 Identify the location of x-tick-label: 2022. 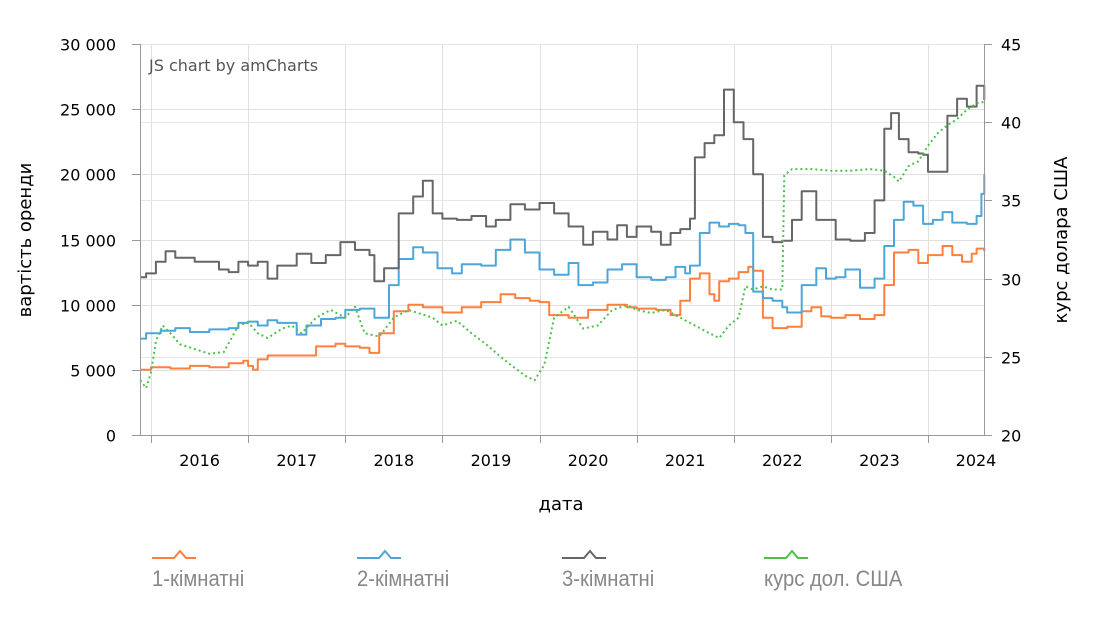
(782, 460).